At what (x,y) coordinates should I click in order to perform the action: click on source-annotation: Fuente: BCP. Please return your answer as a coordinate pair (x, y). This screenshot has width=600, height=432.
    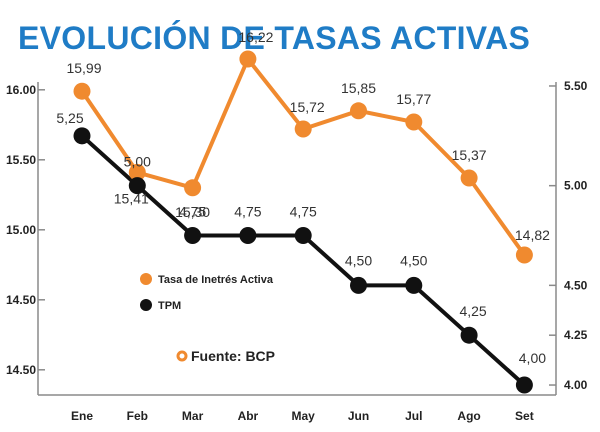
    Looking at the image, I should click on (233, 356).